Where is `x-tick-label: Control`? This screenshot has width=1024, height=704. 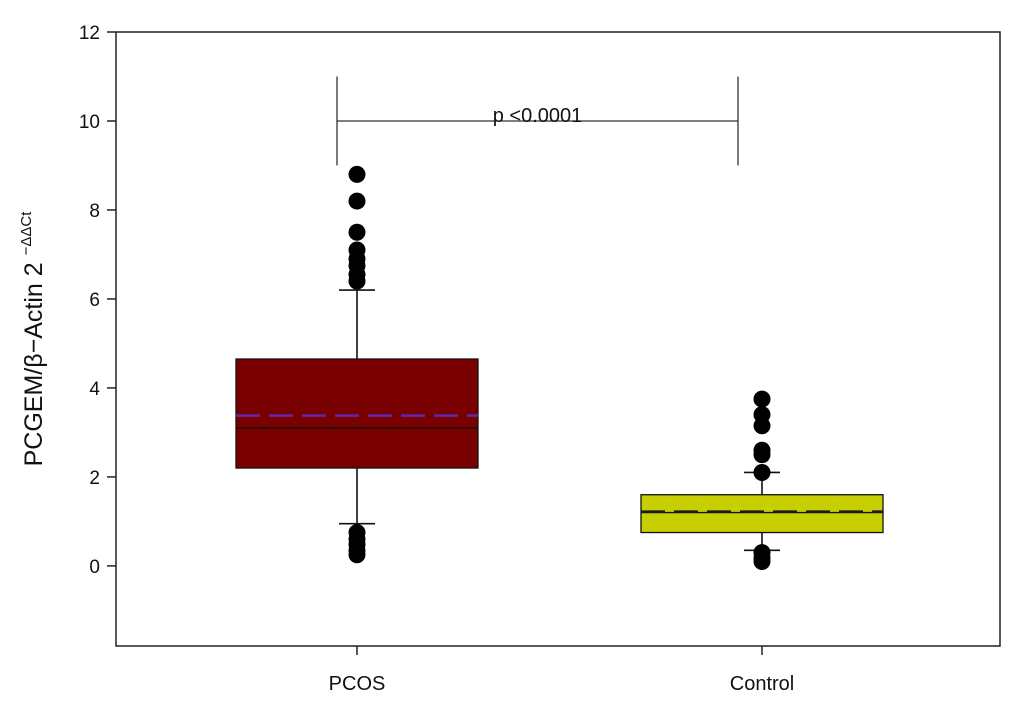 x-tick-label: Control is located at coordinates (762, 684).